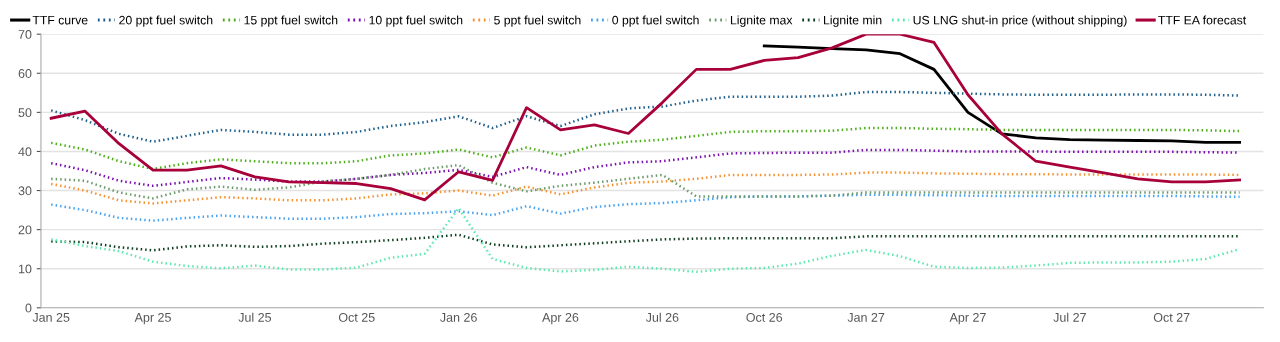  What do you see at coordinates (166, 21) in the screenshot?
I see `legend-label: 20 ppt fuel switch` at bounding box center [166, 21].